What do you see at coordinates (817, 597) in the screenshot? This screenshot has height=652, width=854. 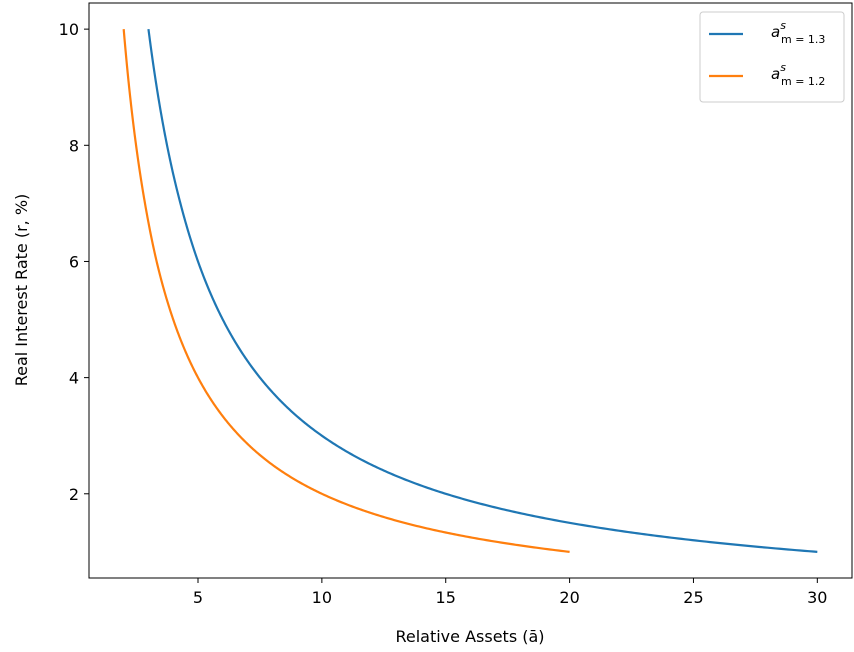 I see `x-tick-label: 30` at bounding box center [817, 597].